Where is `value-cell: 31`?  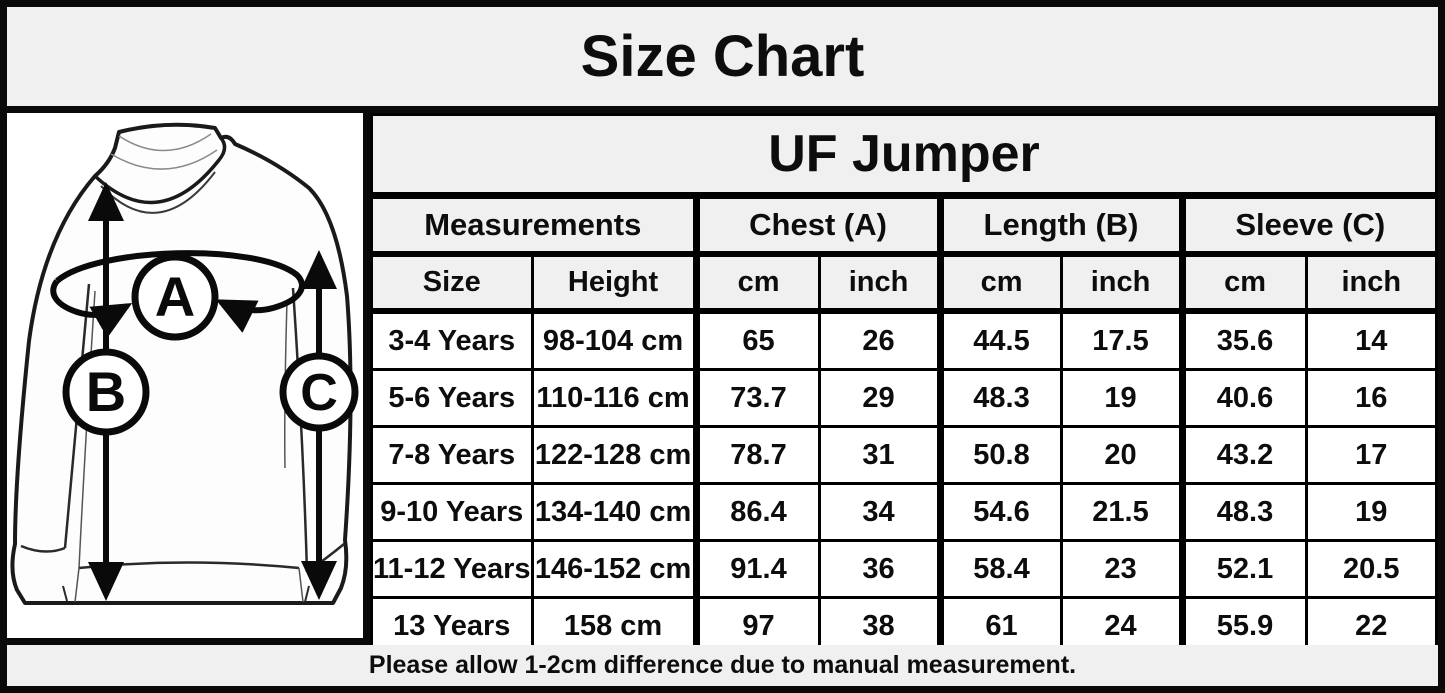
value-cell: 31 is located at coordinates (880, 455).